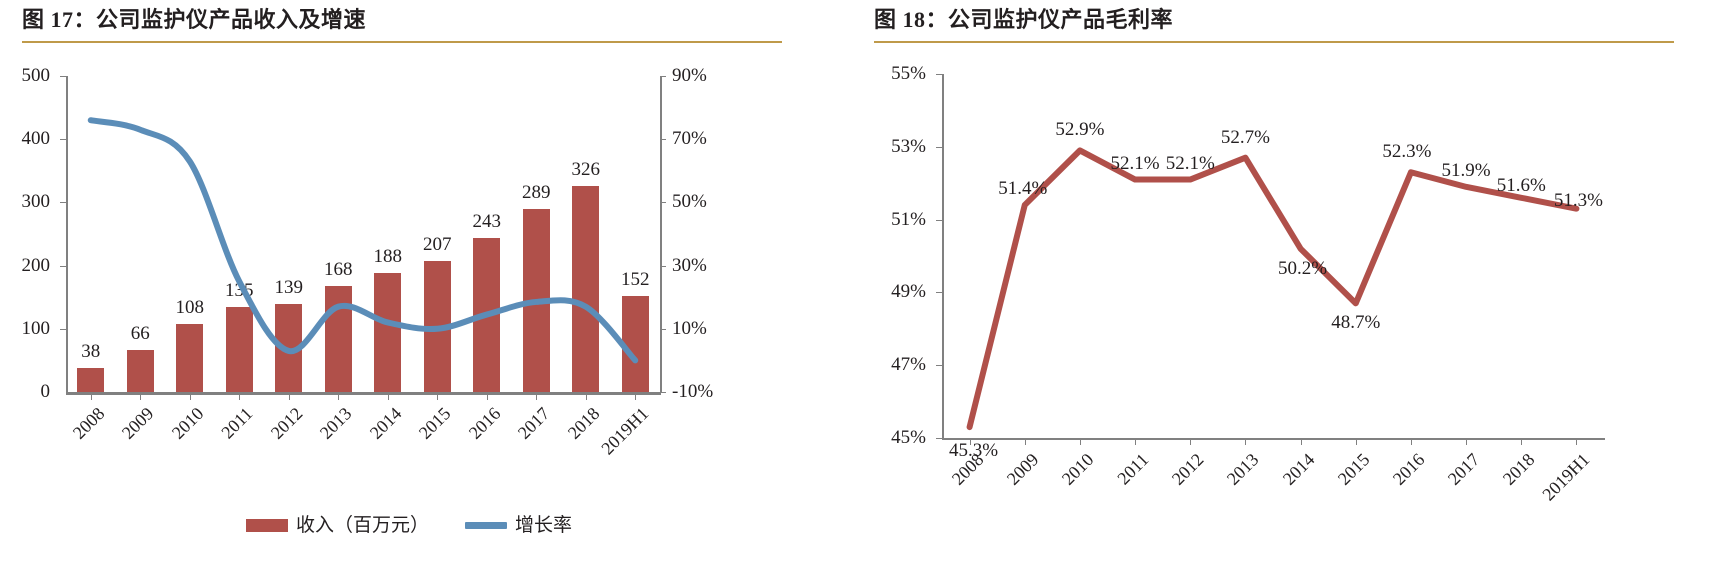  Describe the element at coordinates (536, 193) in the screenshot. I see `bar-value-label: 289` at that location.